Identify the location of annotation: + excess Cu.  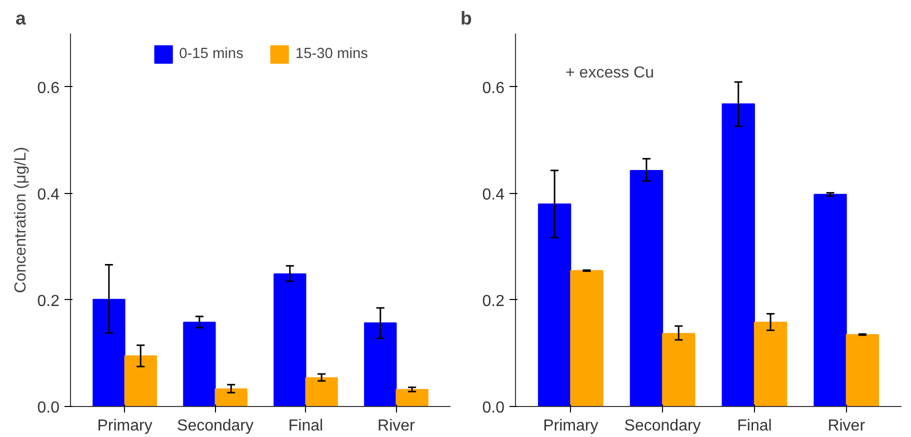
(610, 73).